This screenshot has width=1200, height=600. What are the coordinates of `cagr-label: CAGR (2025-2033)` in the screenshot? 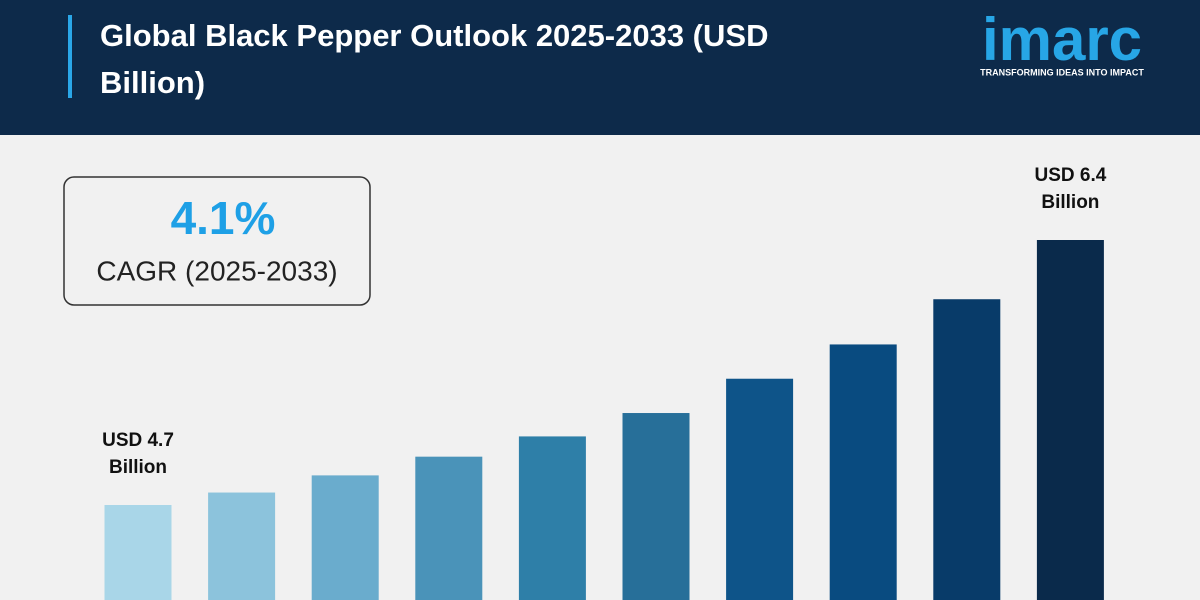 It's located at (216, 270).